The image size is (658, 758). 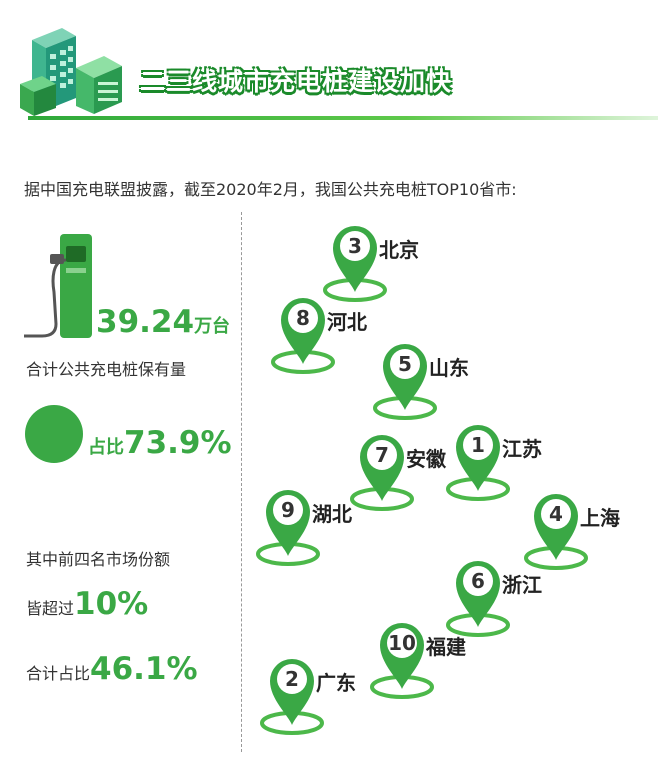 I want to click on location-pin-icon: 1, so click(x=478, y=463).